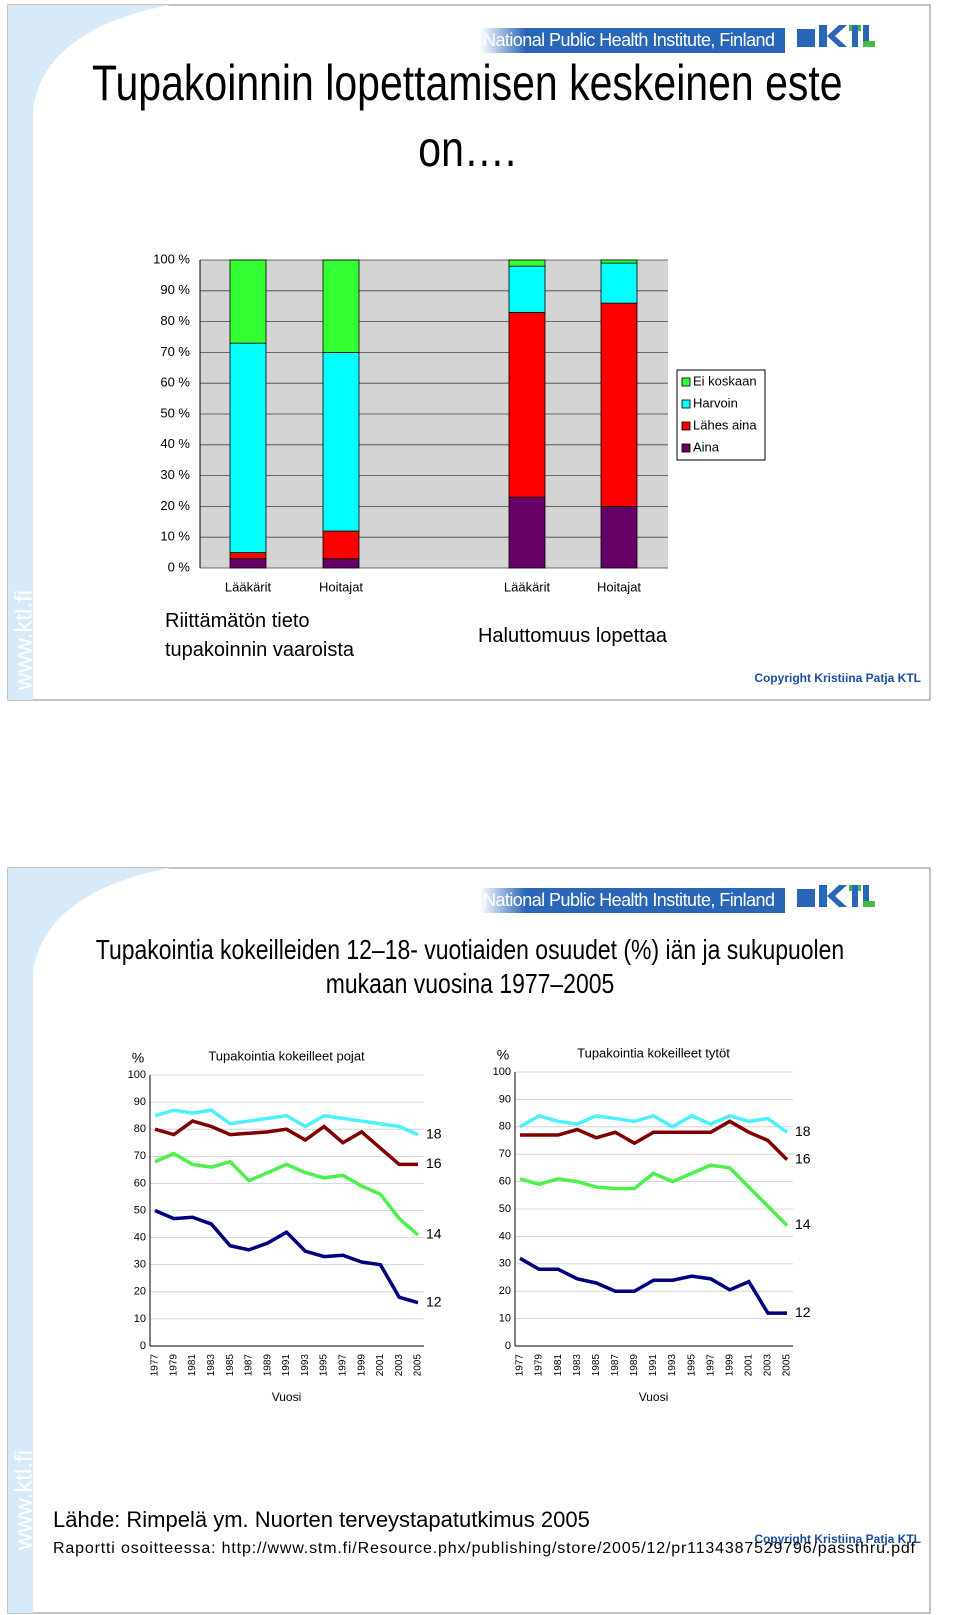 The width and height of the screenshot is (960, 1615). Describe the element at coordinates (399, 1365) in the screenshot. I see `x-tick-label: 2003` at that location.